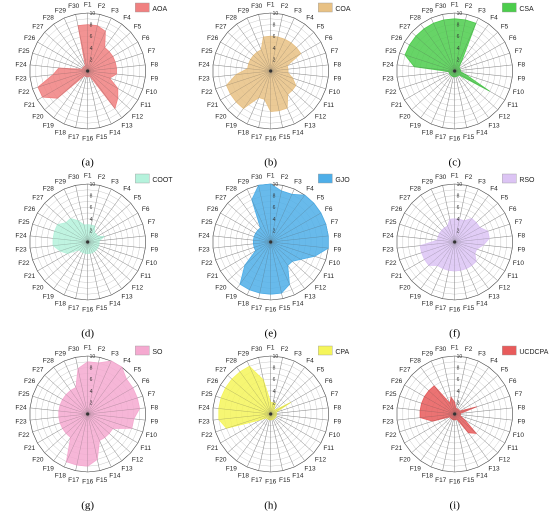 This screenshot has height=514, width=550. I want to click on axis-label: F11, so click(329, 448).